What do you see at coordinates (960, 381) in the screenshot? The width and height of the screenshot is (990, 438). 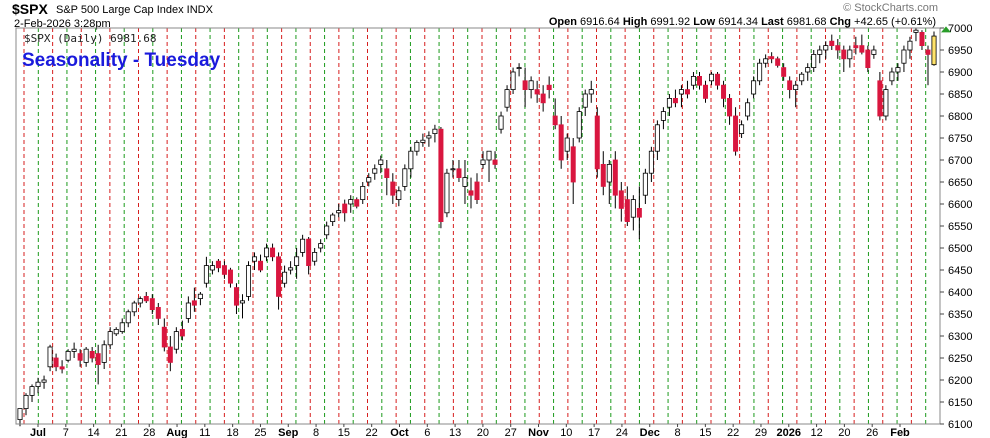 I see `y-tick-label: 6200` at bounding box center [960, 381].